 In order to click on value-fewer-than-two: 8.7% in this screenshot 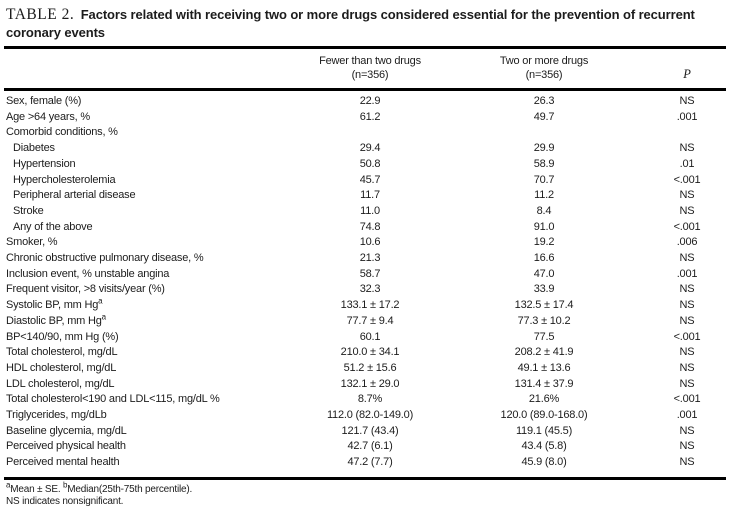, I will do `click(370, 399)`.